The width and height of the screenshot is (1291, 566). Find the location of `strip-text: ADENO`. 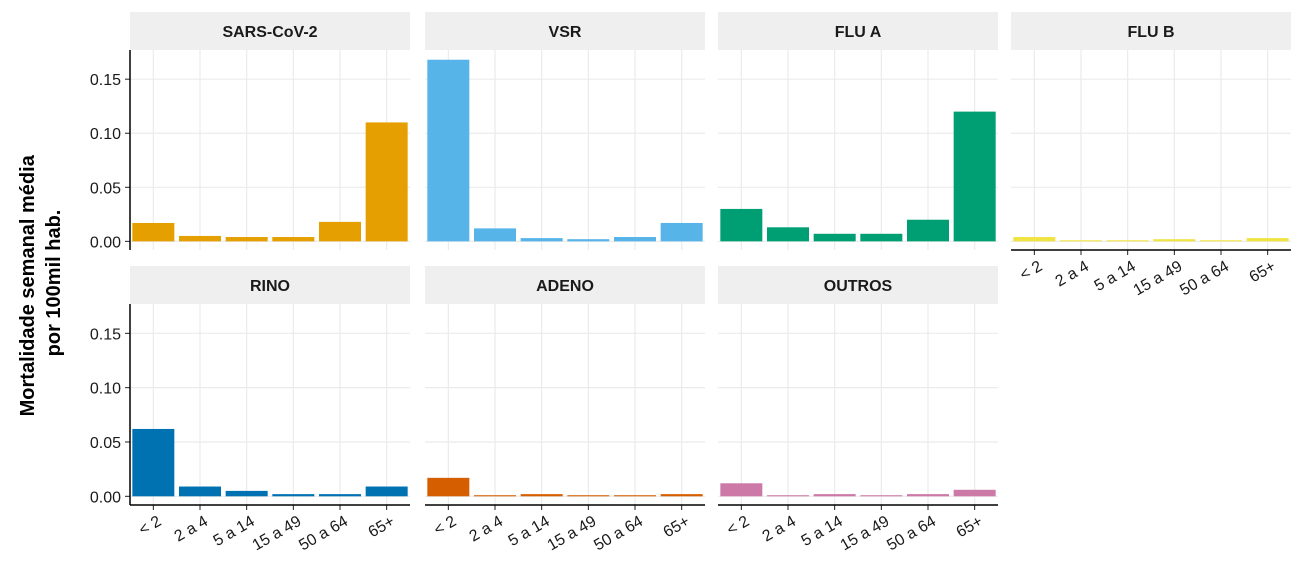

strip-text: ADENO is located at coordinates (565, 286).